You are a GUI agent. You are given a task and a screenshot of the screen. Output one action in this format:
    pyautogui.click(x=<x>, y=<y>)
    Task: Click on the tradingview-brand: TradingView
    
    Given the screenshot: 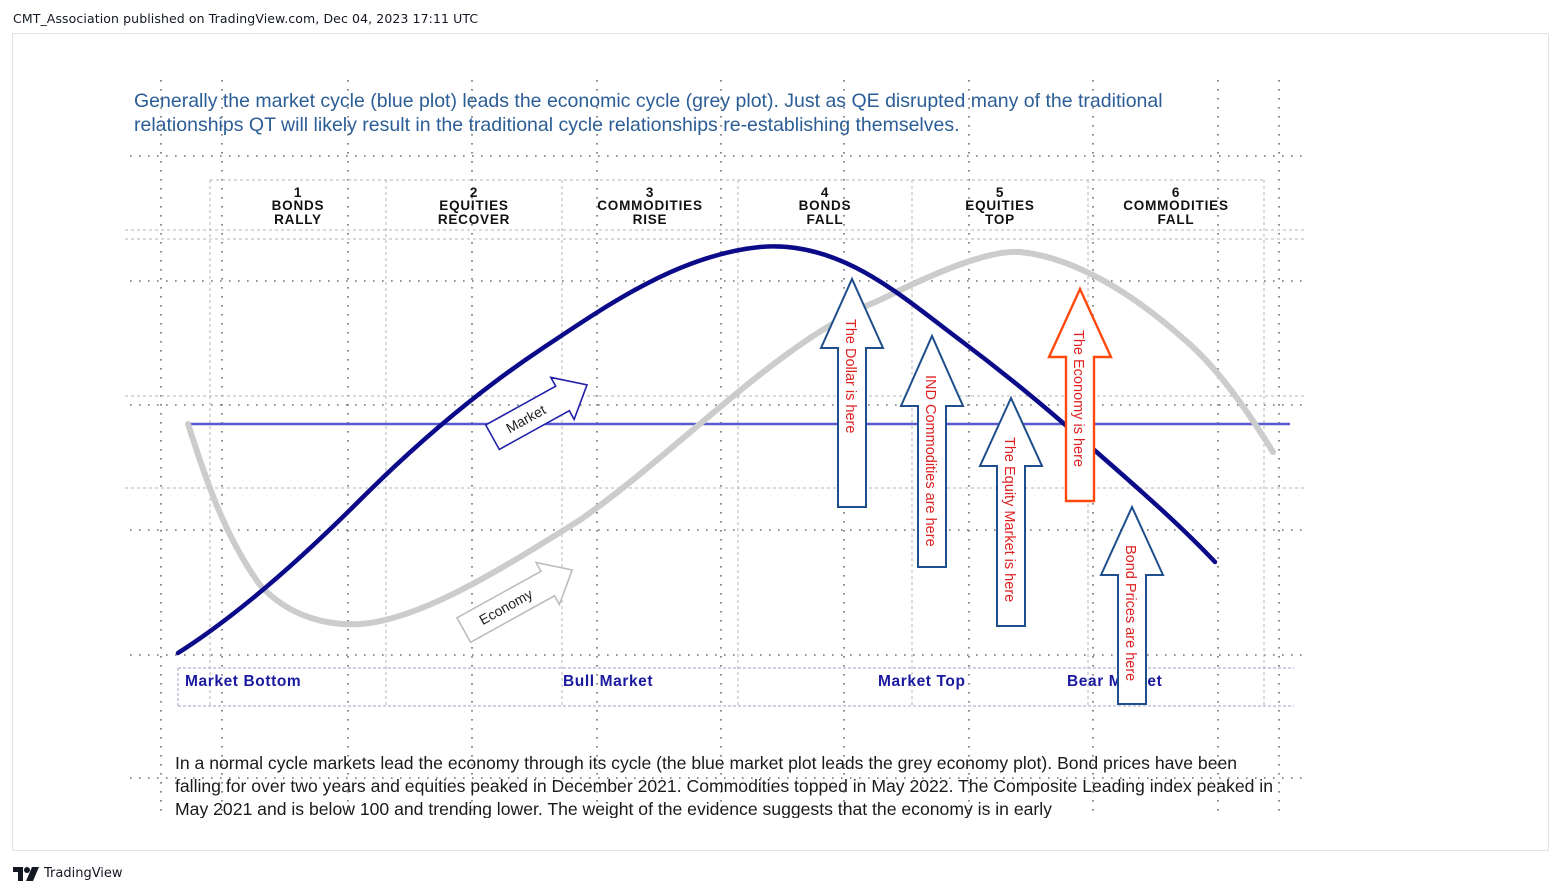 What is the action you would take?
    pyautogui.click(x=68, y=873)
    